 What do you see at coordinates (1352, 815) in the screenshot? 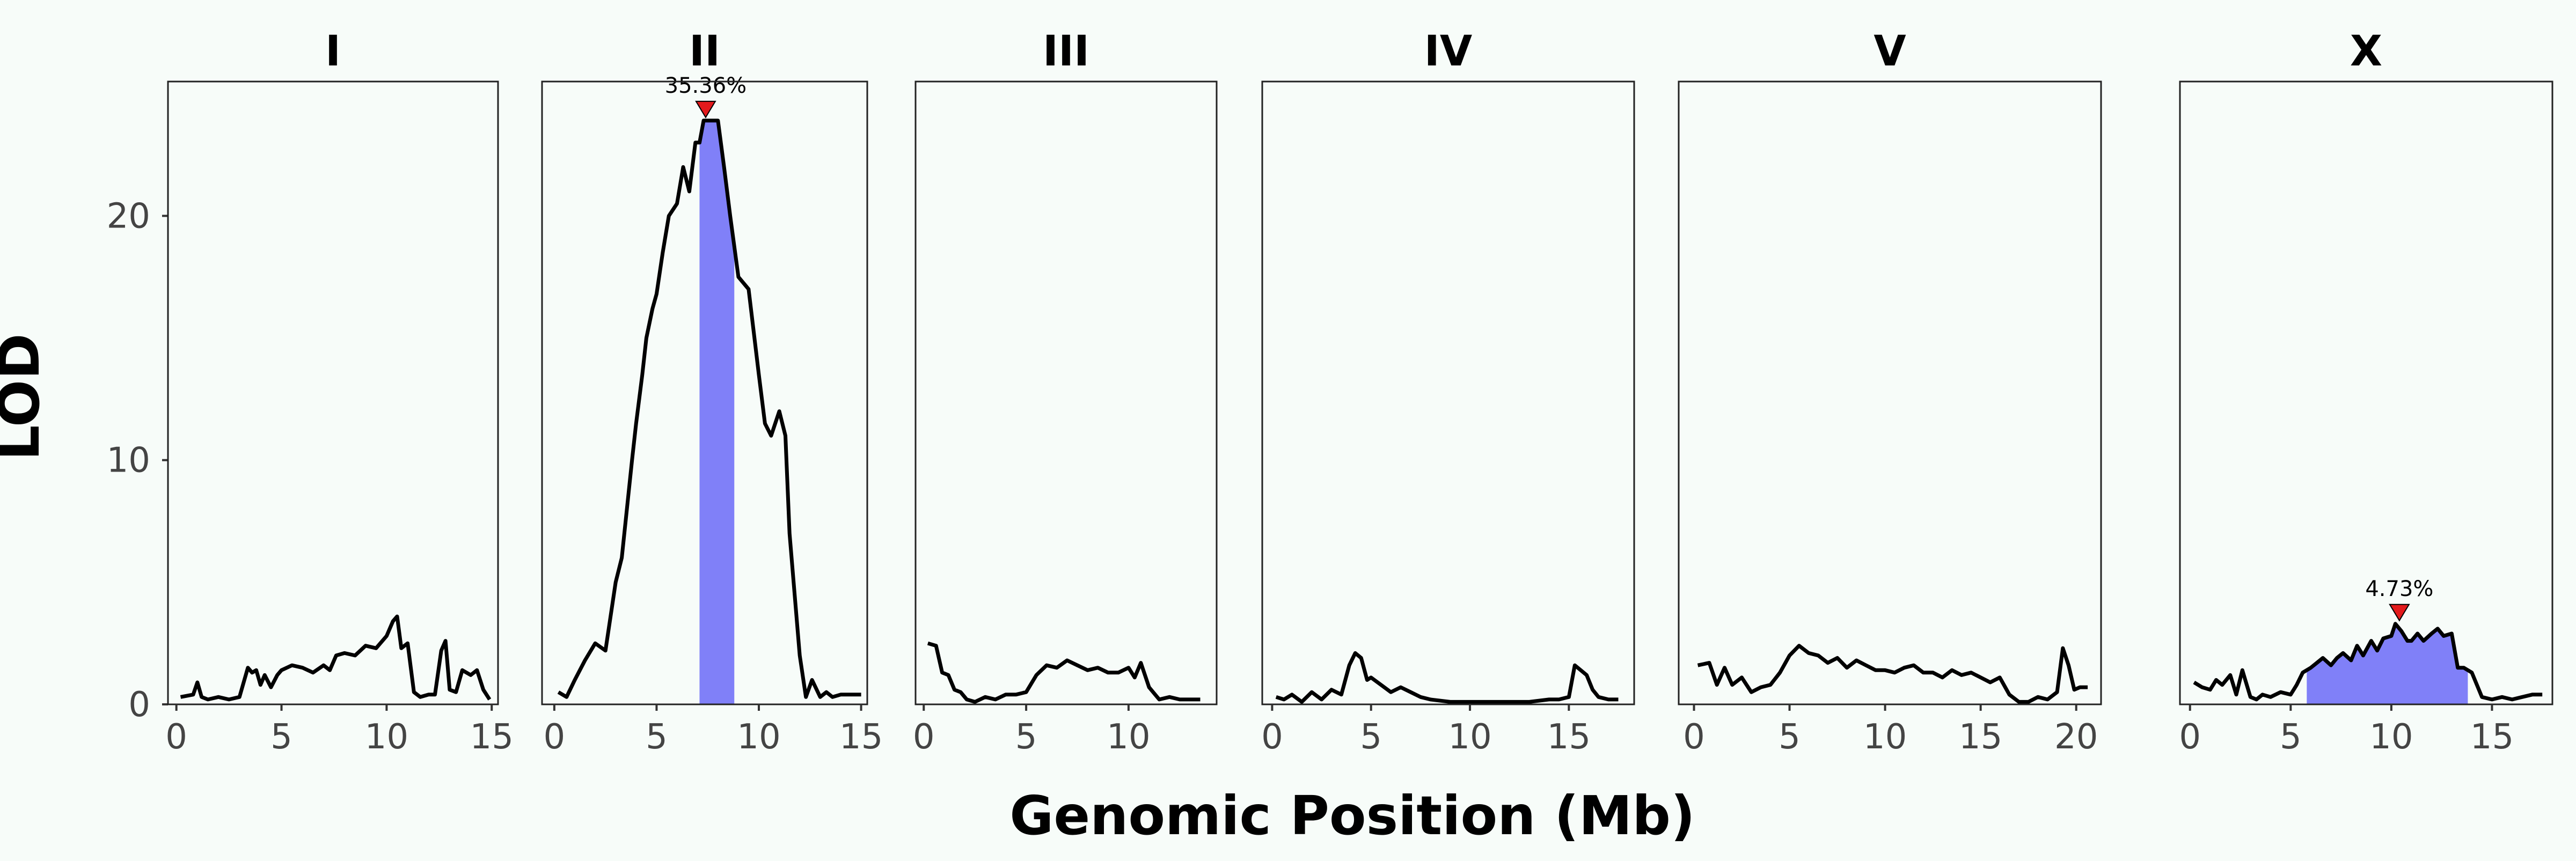
I see `x-axis-title: Genomic Position (Mb)` at bounding box center [1352, 815].